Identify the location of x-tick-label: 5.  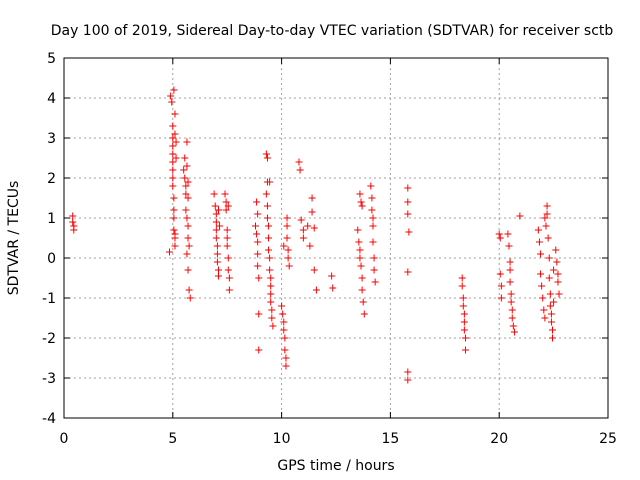
(172, 439).